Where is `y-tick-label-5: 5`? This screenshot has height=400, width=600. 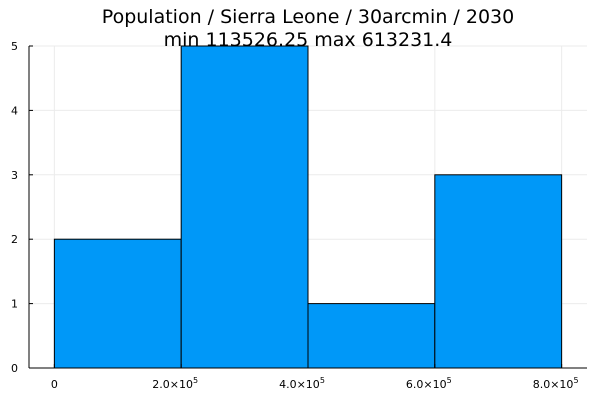 y-tick-label-5: 5 is located at coordinates (14, 46).